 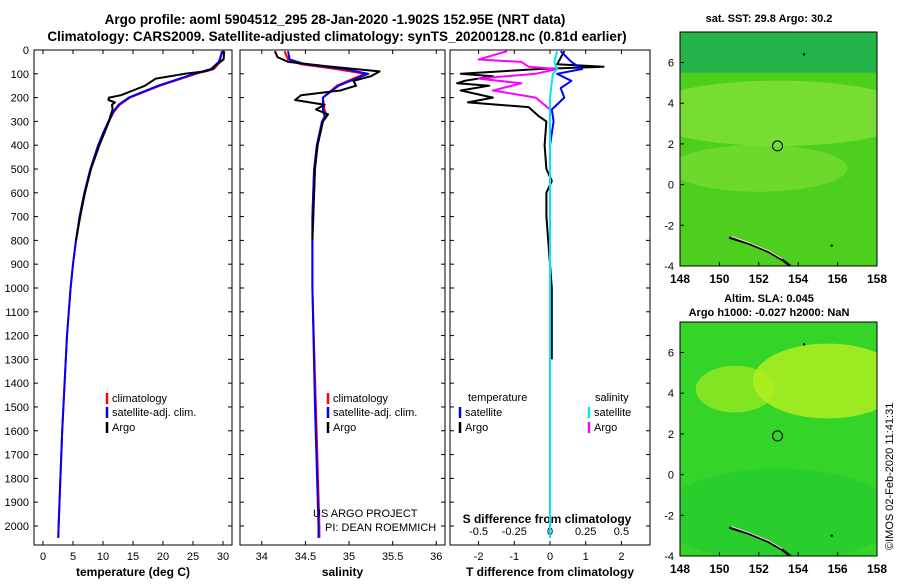 I want to click on x-axis-label: salinity, so click(x=343, y=572).